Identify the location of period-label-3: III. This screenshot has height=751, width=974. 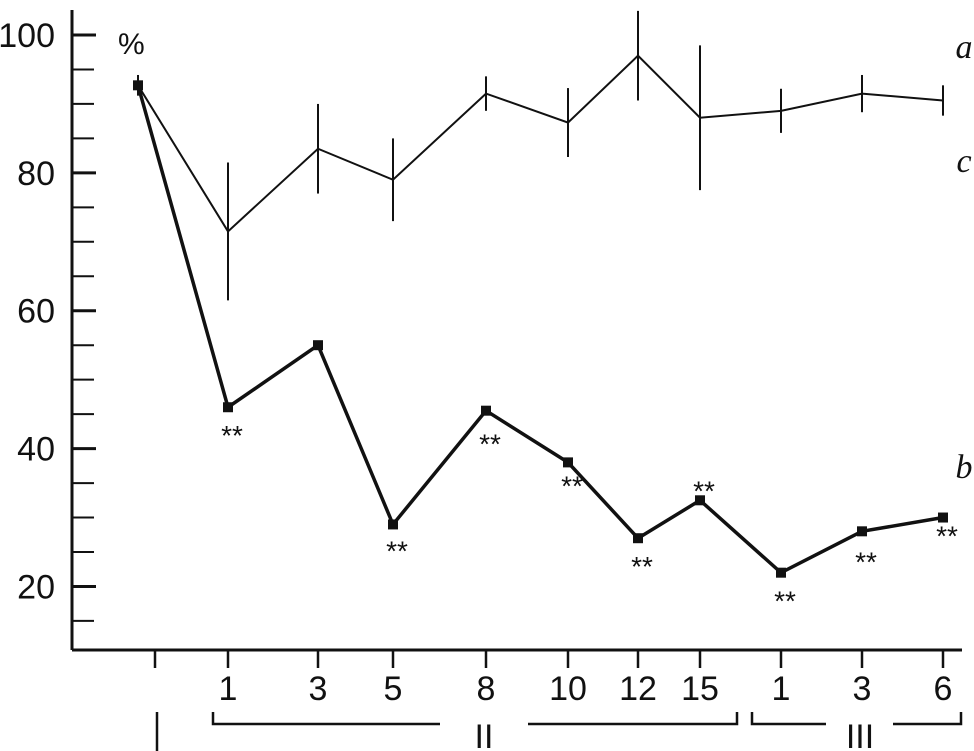
(860, 734).